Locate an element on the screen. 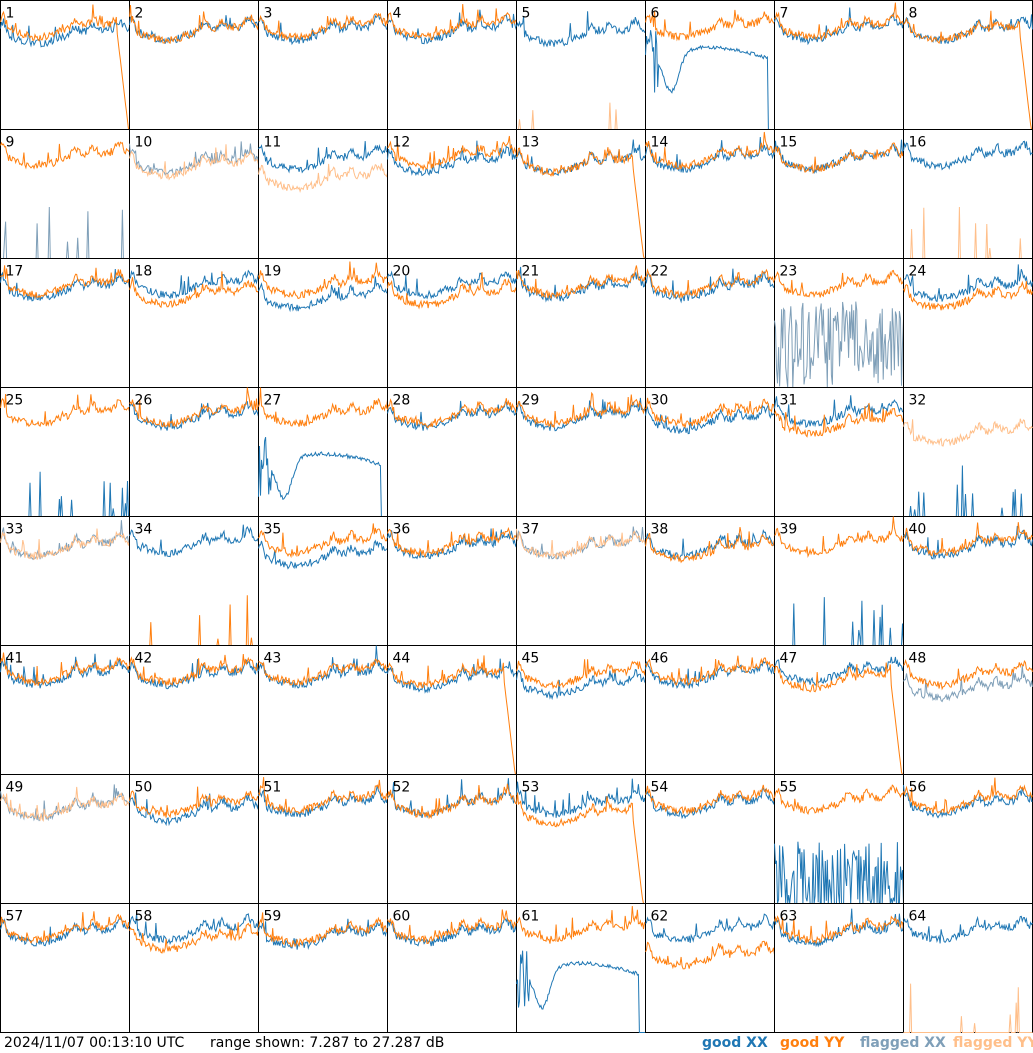  tile-label: 4 is located at coordinates (397, 14).